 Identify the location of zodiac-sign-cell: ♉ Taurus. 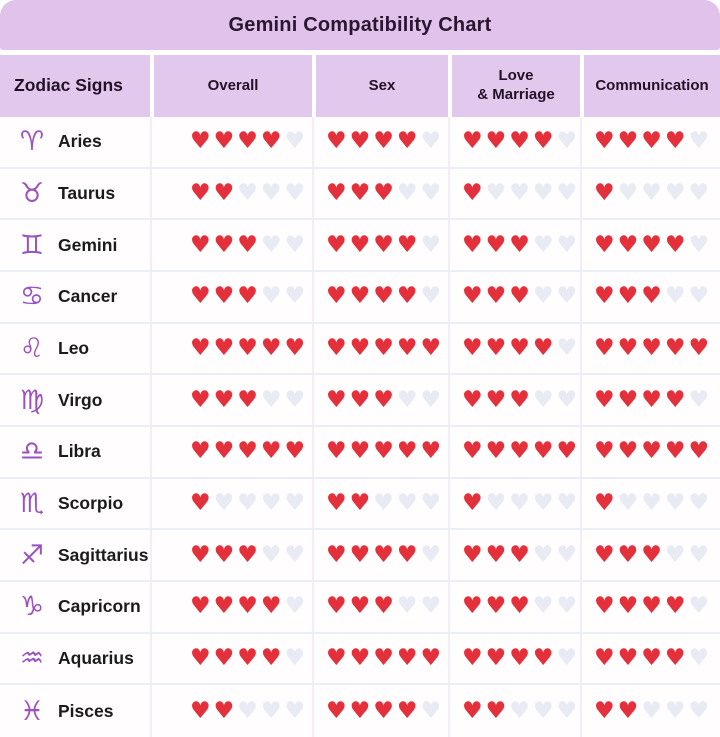
(75, 194).